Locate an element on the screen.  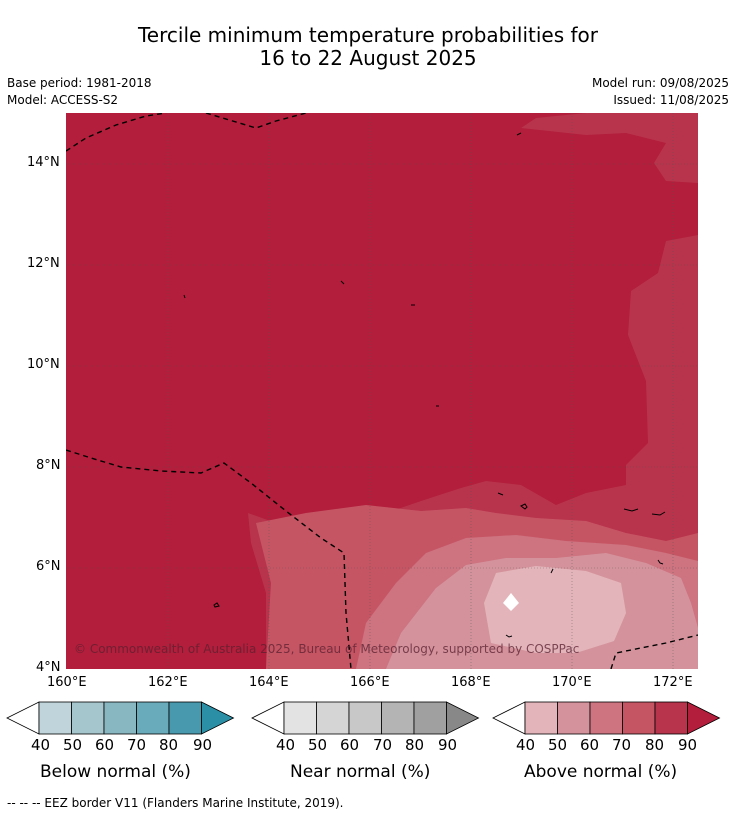
below-tick: 50 is located at coordinates (73, 745).